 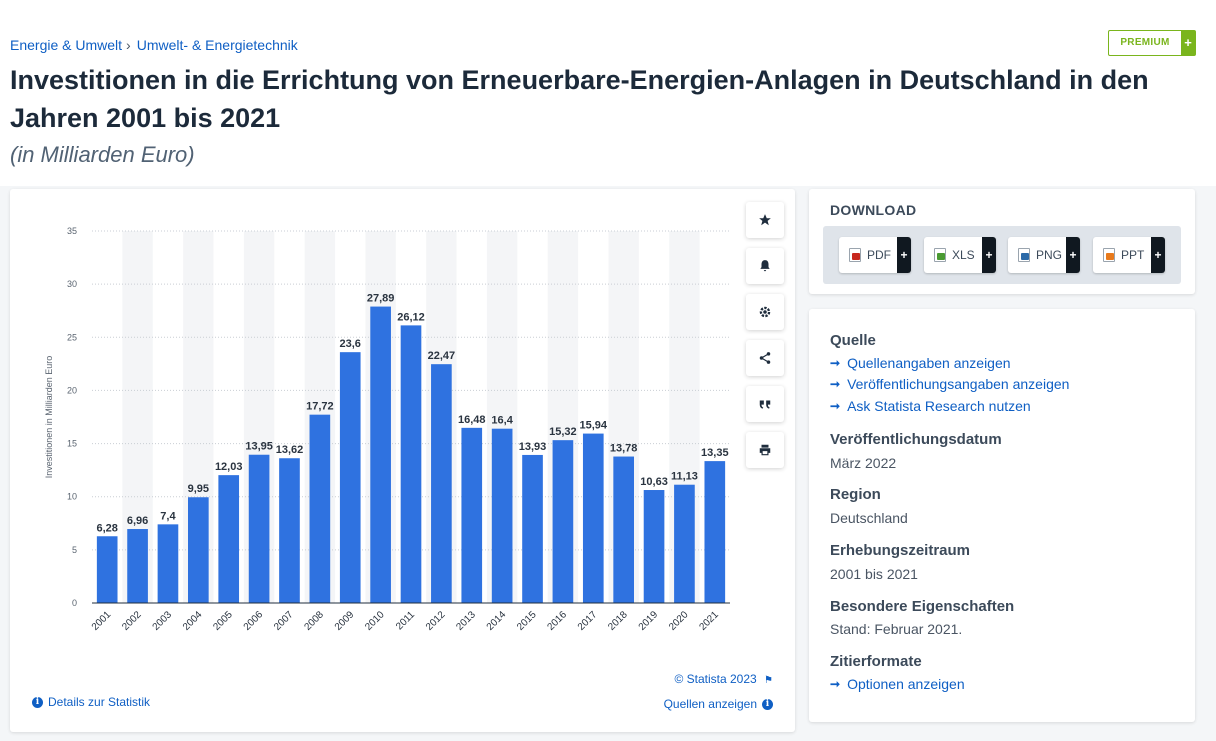 I want to click on download-png-button: PNG +, so click(x=1044, y=255).